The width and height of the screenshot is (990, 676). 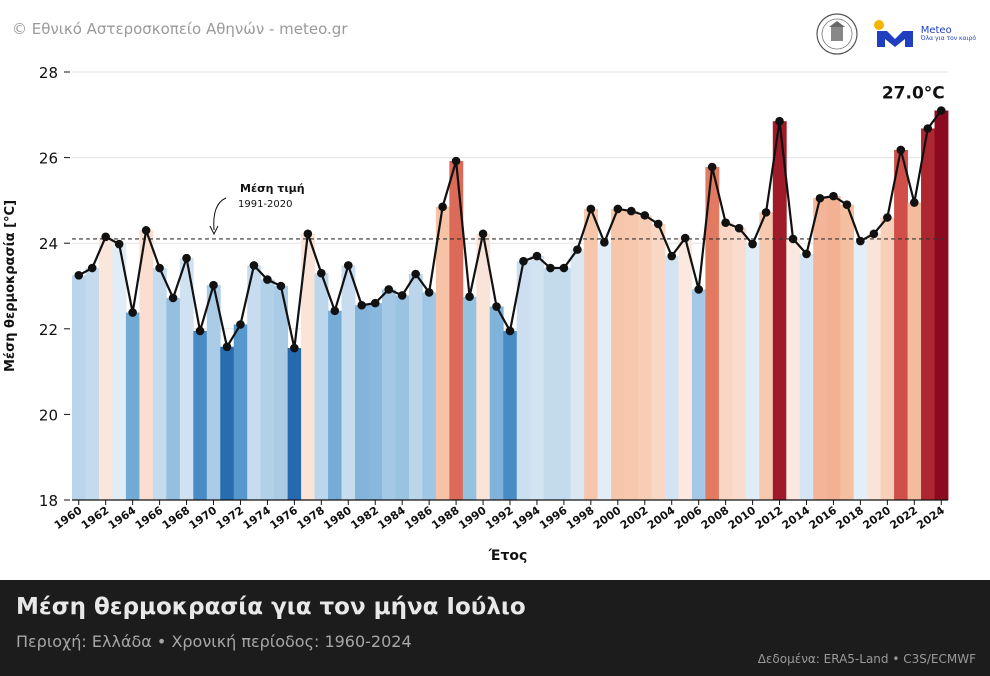 What do you see at coordinates (766, 356) in the screenshot?
I see `bar-2011` at bounding box center [766, 356].